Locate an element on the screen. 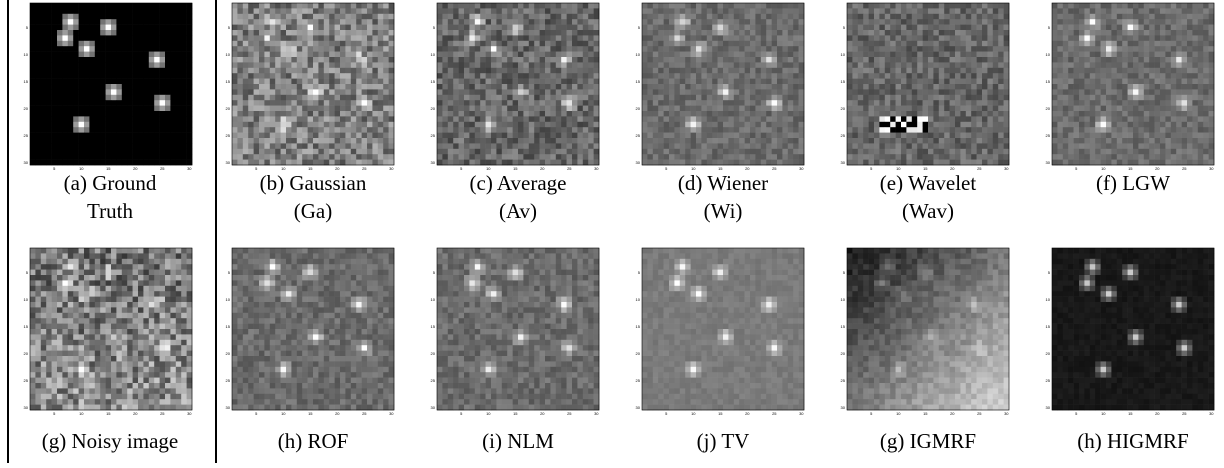  y-tick-label: 20 is located at coordinates (228, 108).